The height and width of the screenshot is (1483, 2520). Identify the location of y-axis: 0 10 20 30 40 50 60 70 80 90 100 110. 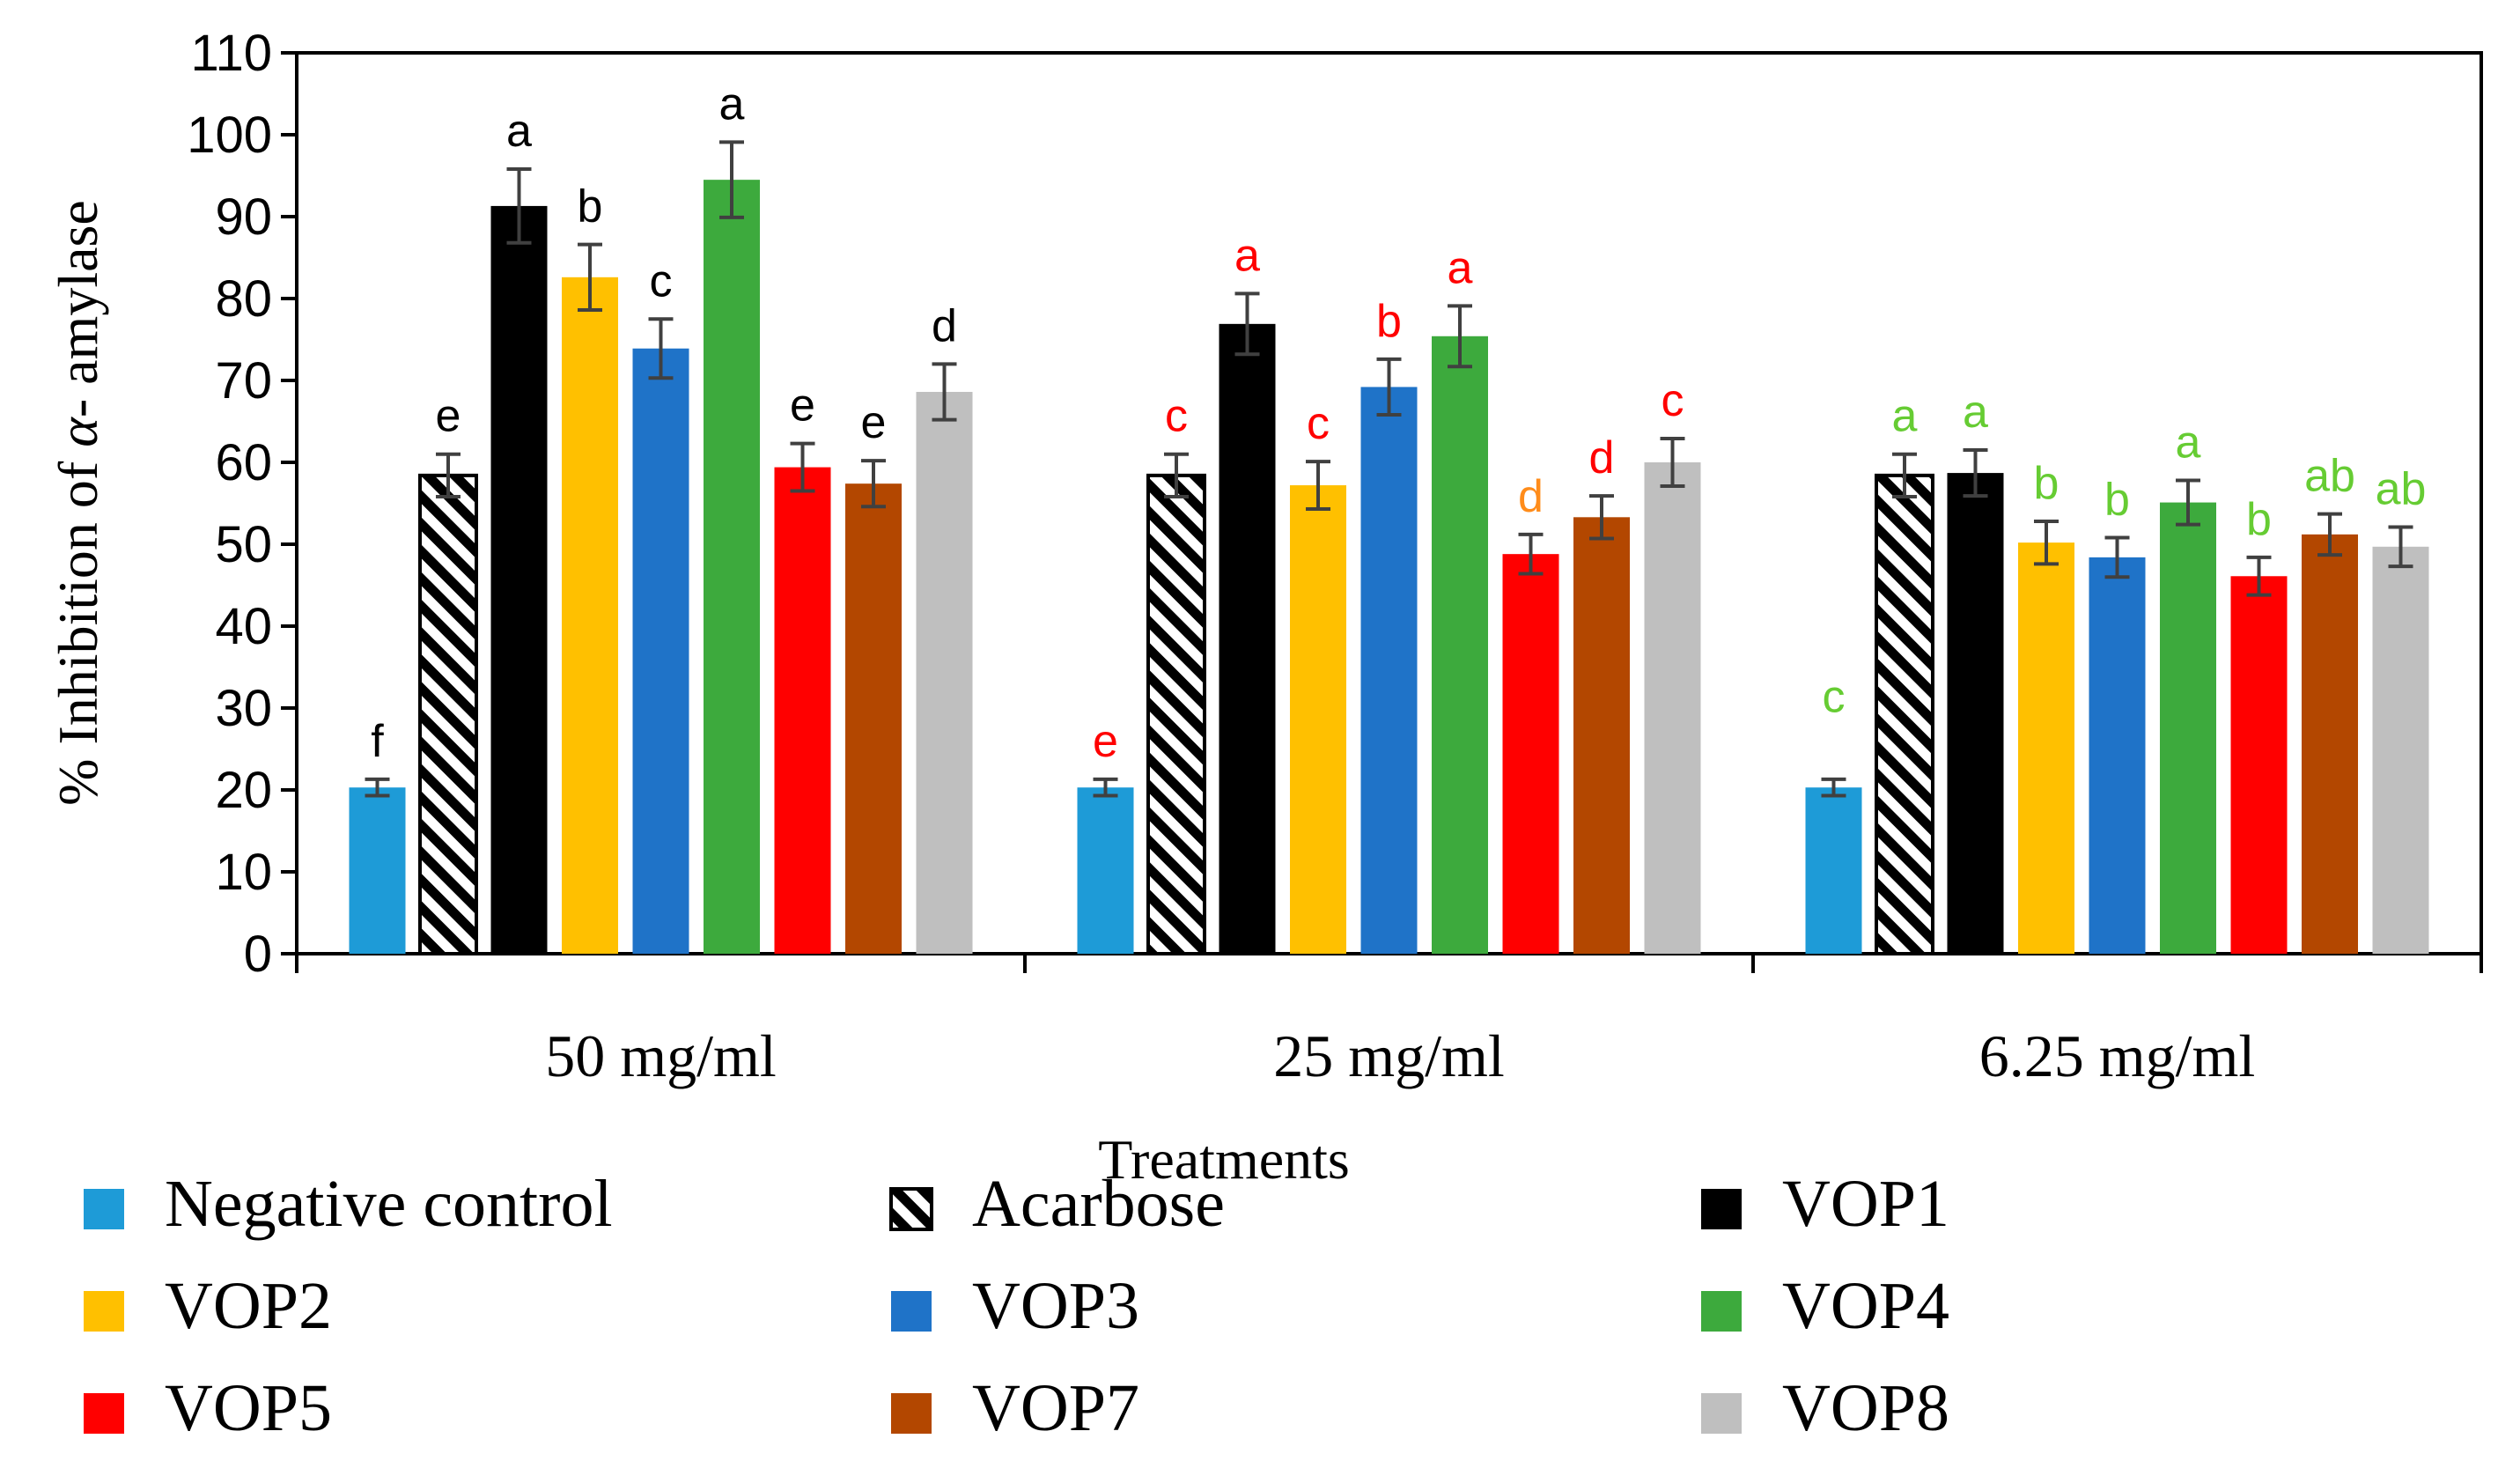
(242, 504).